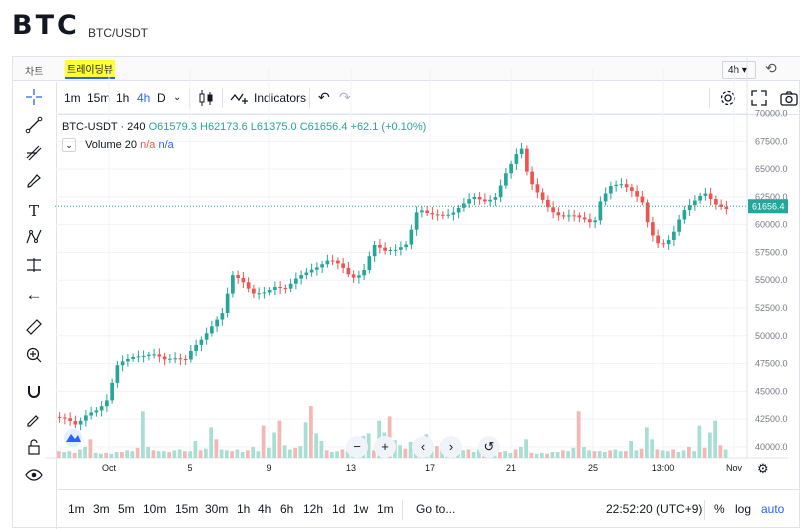 Image resolution: width=800 pixels, height=529 pixels. What do you see at coordinates (99, 98) in the screenshot?
I see `interval-15m: 15m` at bounding box center [99, 98].